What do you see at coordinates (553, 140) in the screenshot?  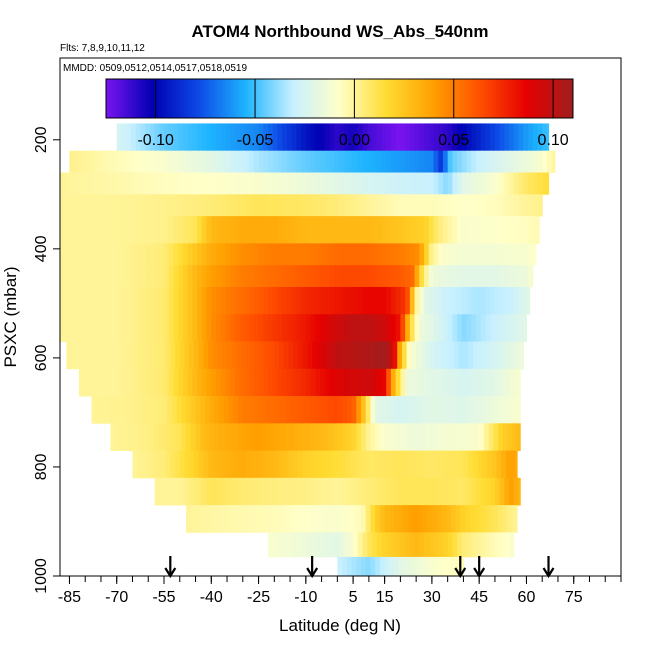 I see `colorbar-tick-label: 0.10` at bounding box center [553, 140].